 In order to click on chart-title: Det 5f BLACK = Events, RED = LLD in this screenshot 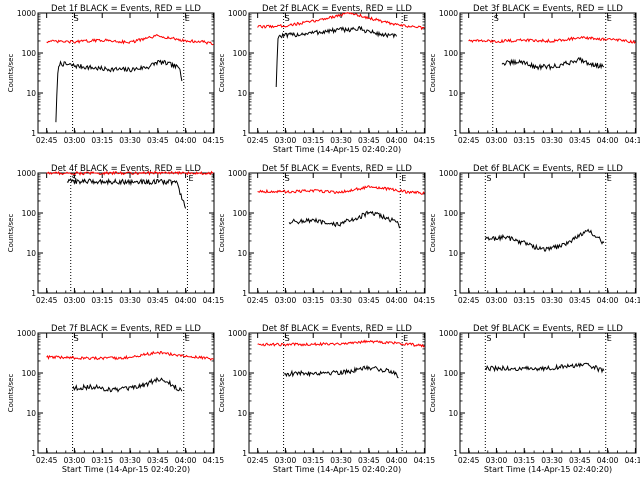, I will do `click(337, 169)`.